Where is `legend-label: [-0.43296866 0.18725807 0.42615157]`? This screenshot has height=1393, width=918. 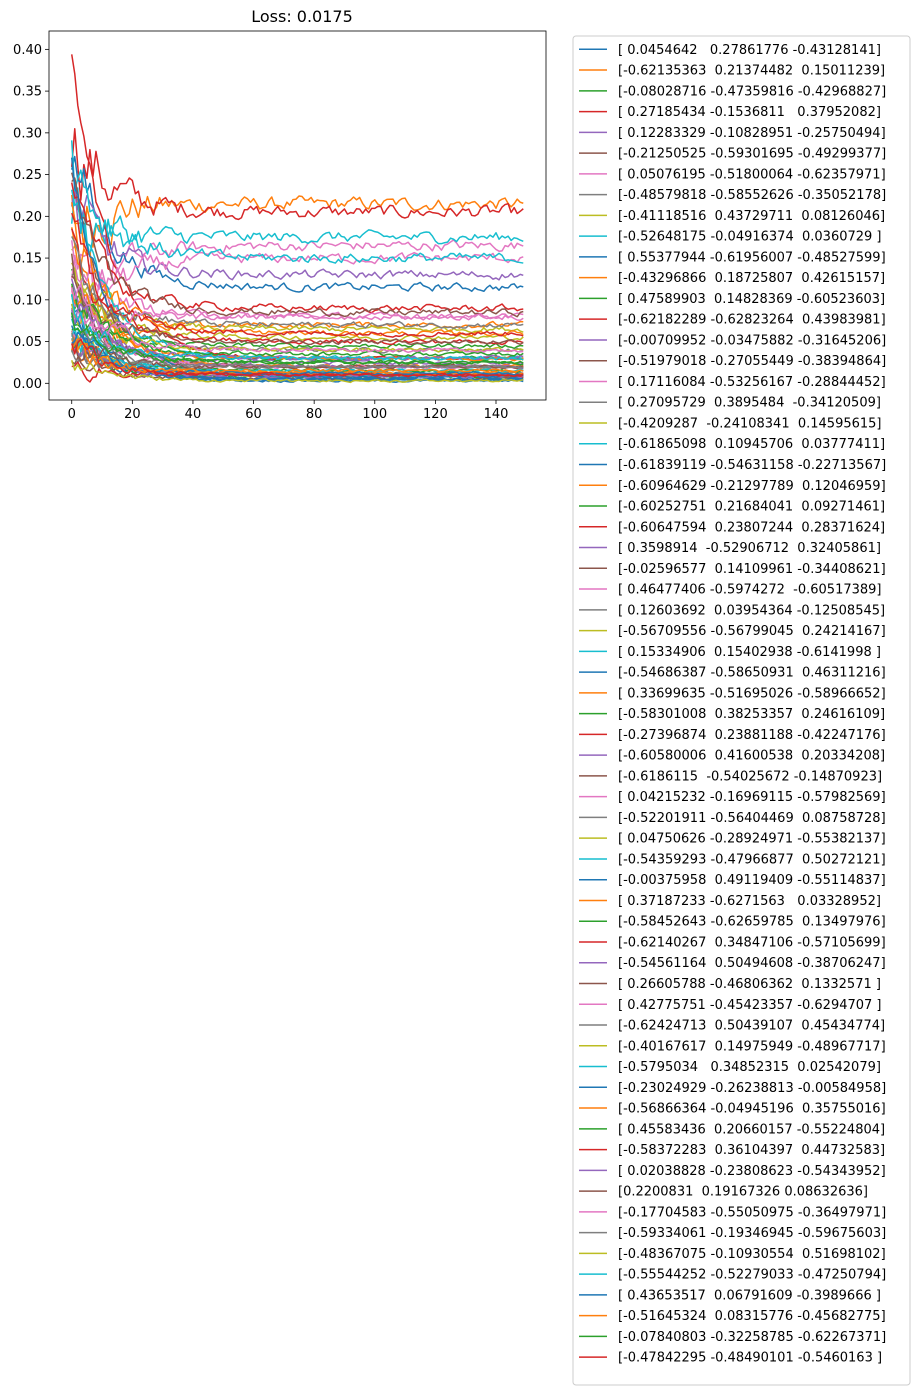 legend-label: [-0.43296866 0.18725807 0.42615157] is located at coordinates (751, 278).